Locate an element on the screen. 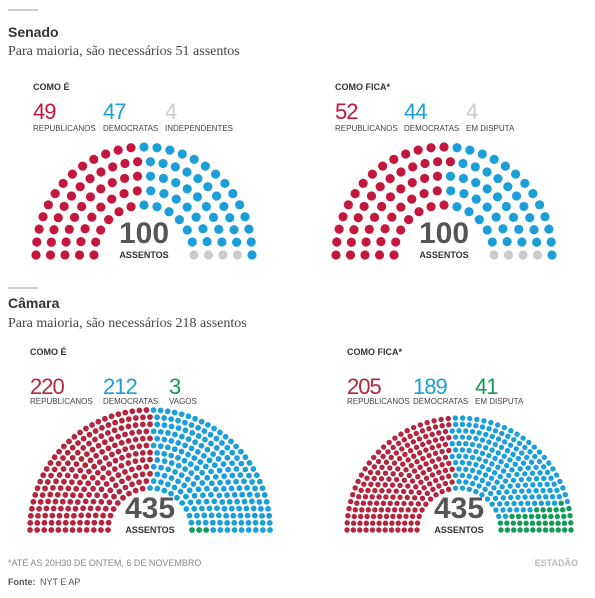  party-count: 4 is located at coordinates (472, 111).